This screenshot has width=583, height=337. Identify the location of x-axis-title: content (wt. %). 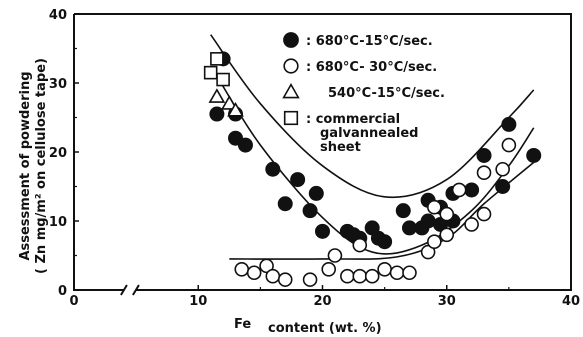
(325, 328).